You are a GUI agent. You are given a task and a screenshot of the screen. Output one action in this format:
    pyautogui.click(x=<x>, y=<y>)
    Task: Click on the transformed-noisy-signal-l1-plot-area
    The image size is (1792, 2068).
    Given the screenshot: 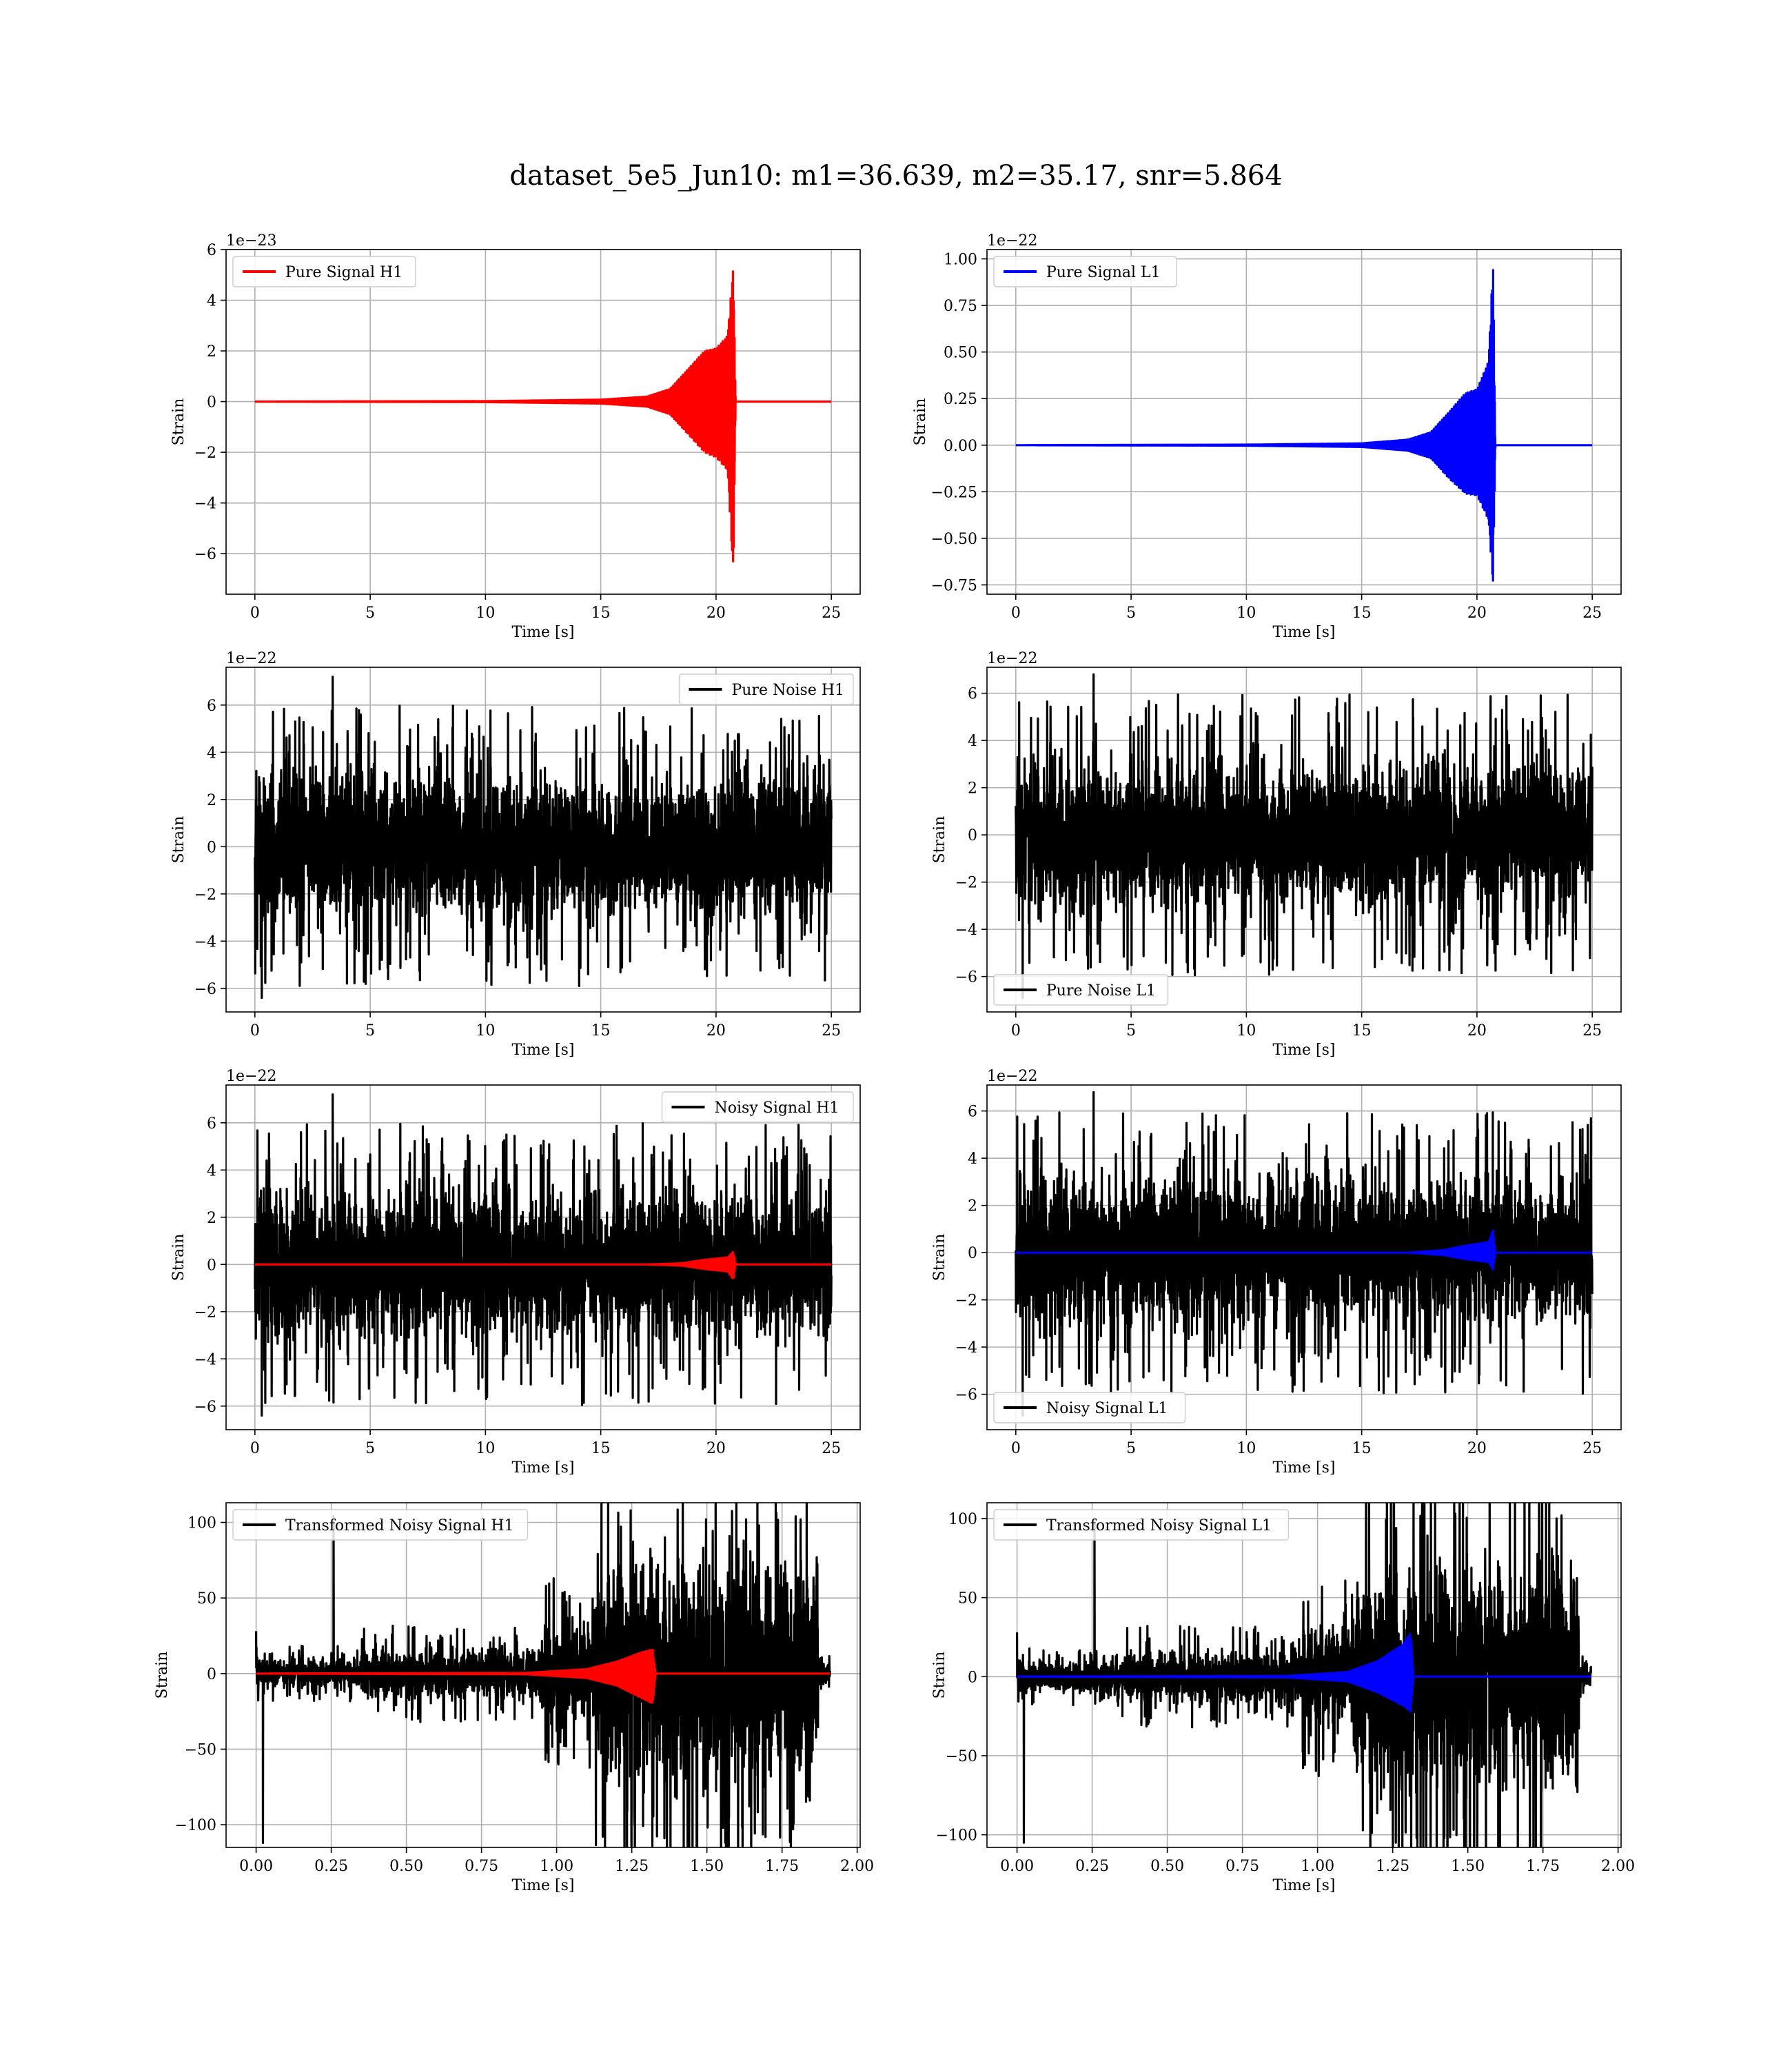 What is the action you would take?
    pyautogui.click(x=1304, y=1675)
    